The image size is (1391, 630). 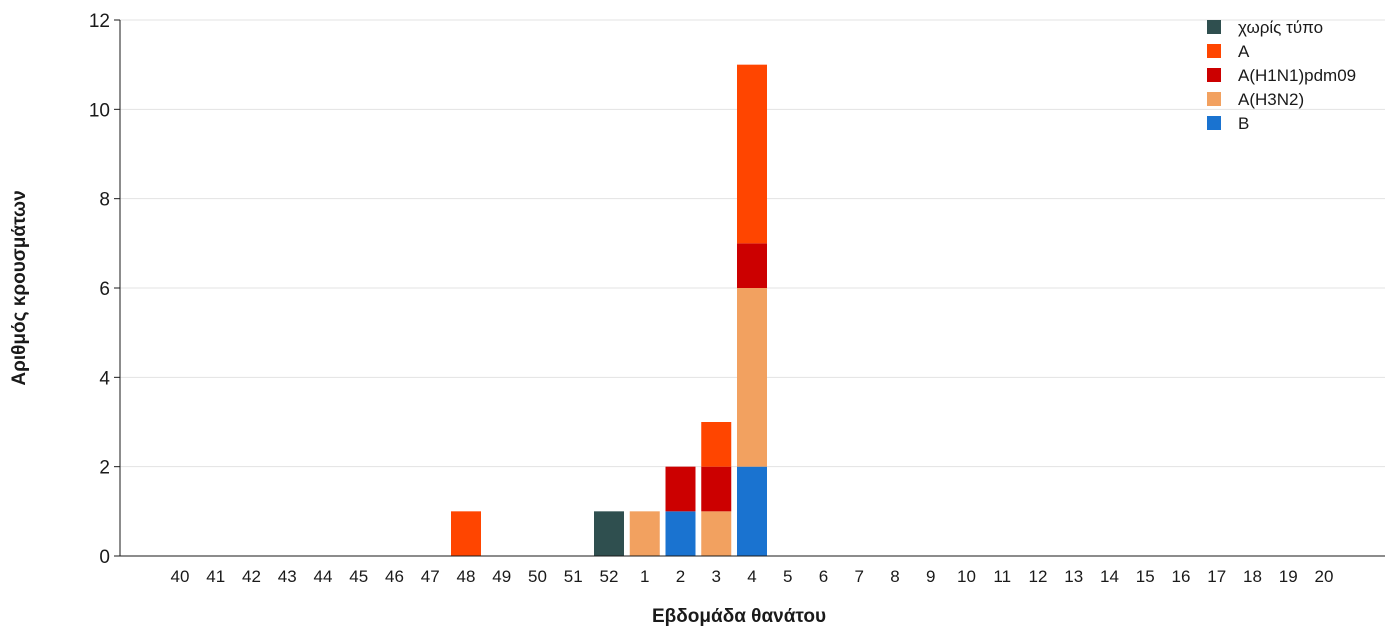 I want to click on x-tick-label: 9, so click(x=930, y=576).